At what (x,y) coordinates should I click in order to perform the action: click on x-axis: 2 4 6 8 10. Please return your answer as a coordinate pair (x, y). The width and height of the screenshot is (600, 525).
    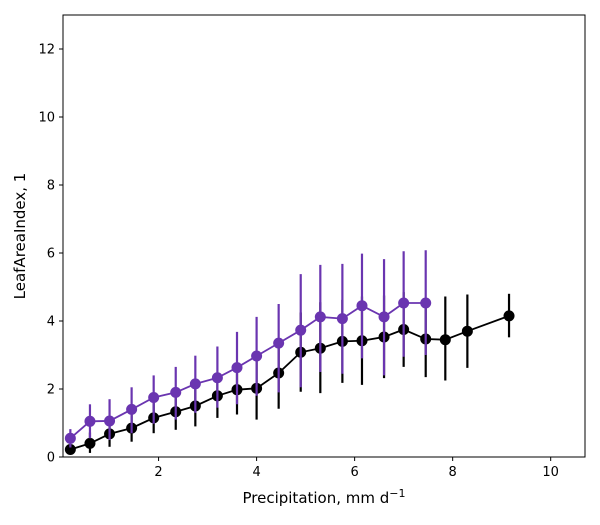
    Looking at the image, I should click on (356, 468).